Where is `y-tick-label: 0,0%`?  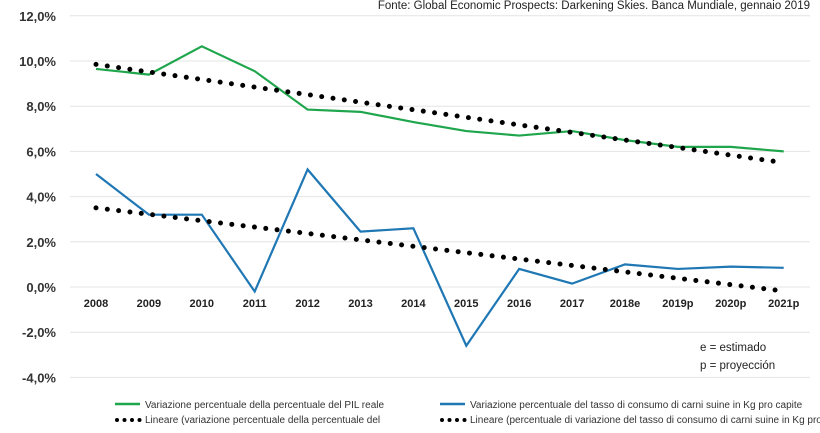
y-tick-label: 0,0% is located at coordinates (41, 287).